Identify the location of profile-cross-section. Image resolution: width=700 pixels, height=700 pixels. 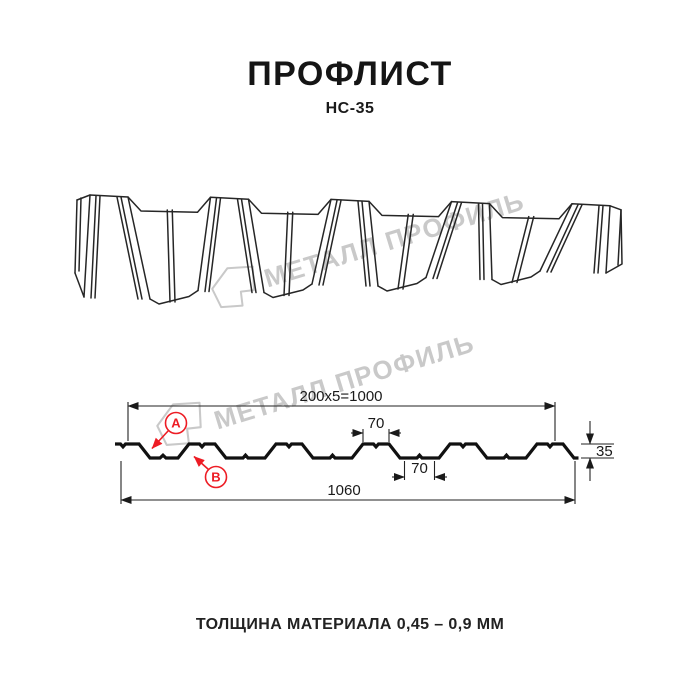
(347, 451).